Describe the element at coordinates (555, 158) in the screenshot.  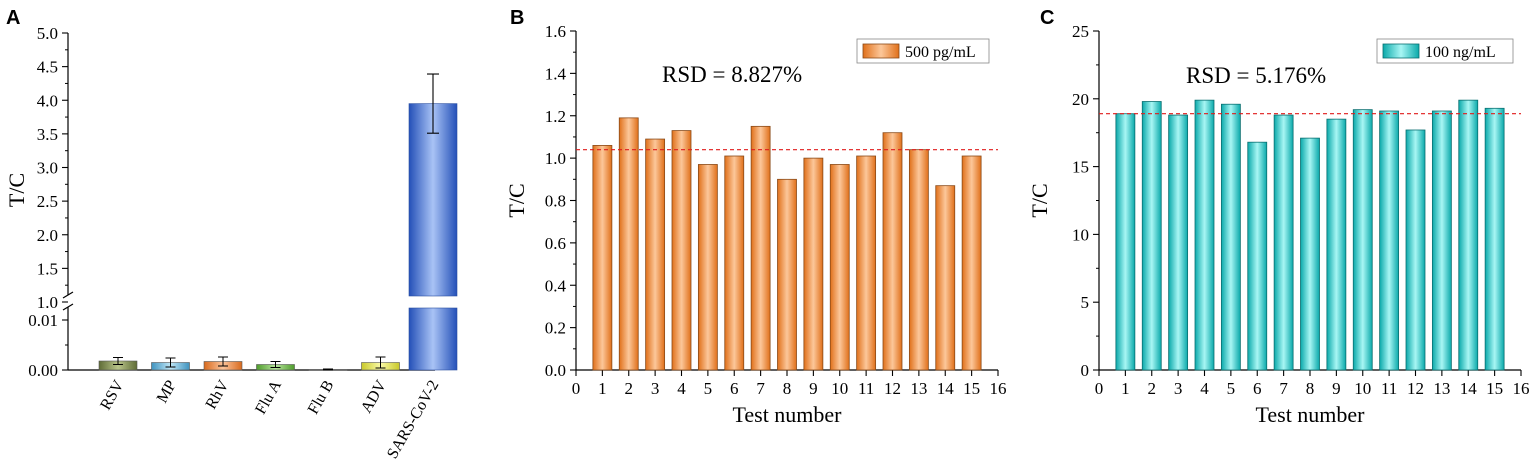
I see `y-tick-label: 1.0` at that location.